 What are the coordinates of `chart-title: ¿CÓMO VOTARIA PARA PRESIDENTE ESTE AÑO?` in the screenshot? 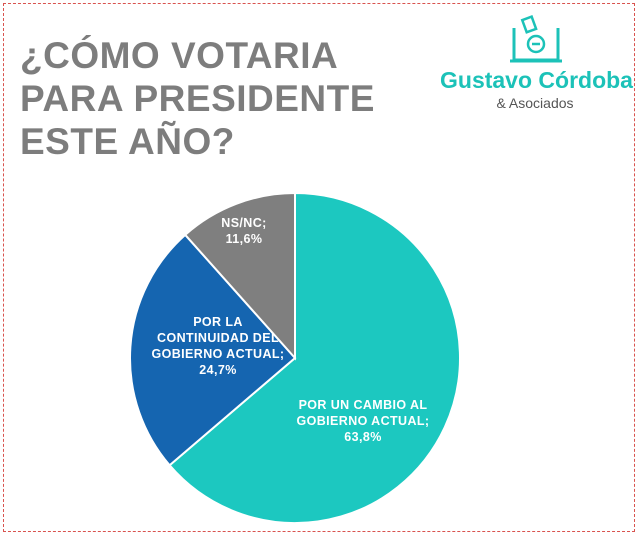 It's located at (197, 98).